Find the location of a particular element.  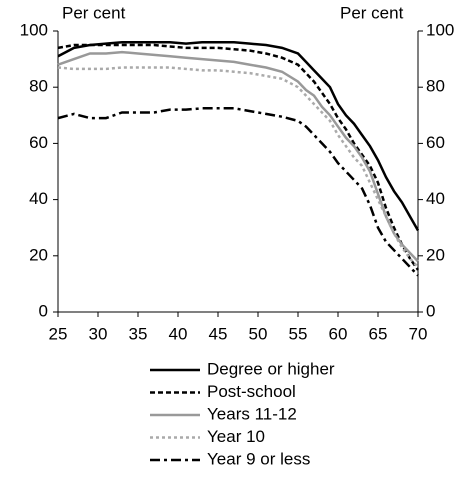

legend-label: Post-school is located at coordinates (251, 391).